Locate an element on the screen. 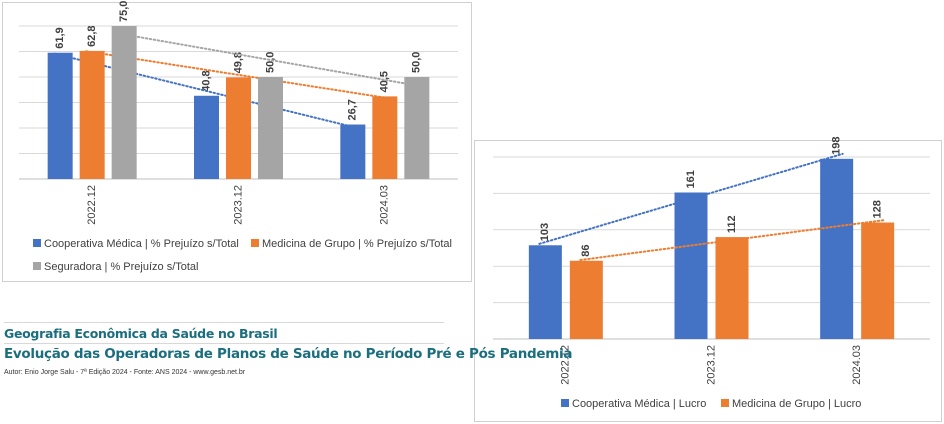 This screenshot has width=944, height=424. legend-entry: Cooperativa Médica | Lucro is located at coordinates (639, 404).